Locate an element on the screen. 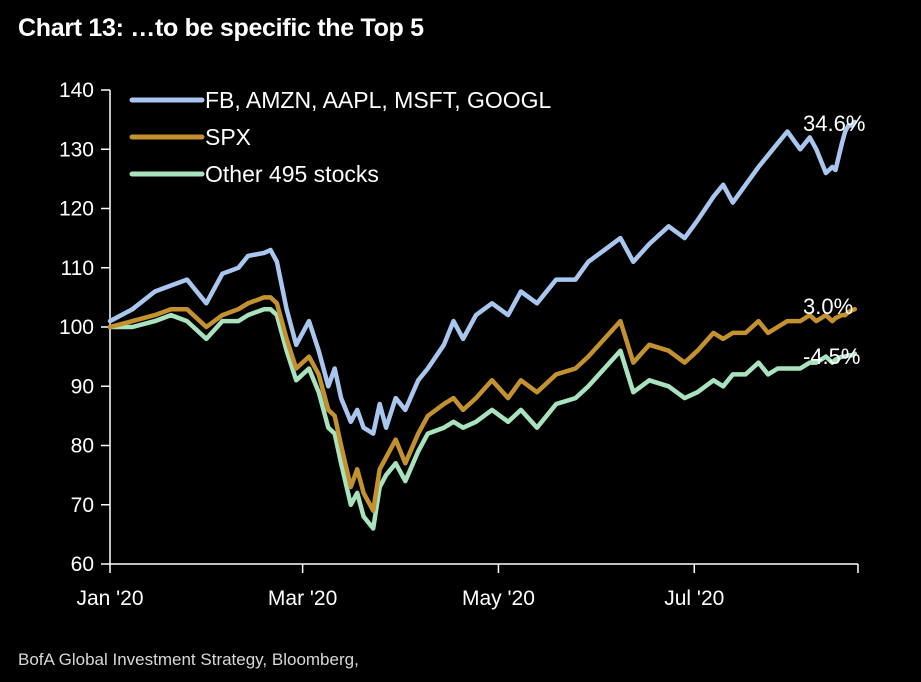 Image resolution: width=921 pixels, height=682 pixels. y-tick-label: 80 is located at coordinates (82, 446).